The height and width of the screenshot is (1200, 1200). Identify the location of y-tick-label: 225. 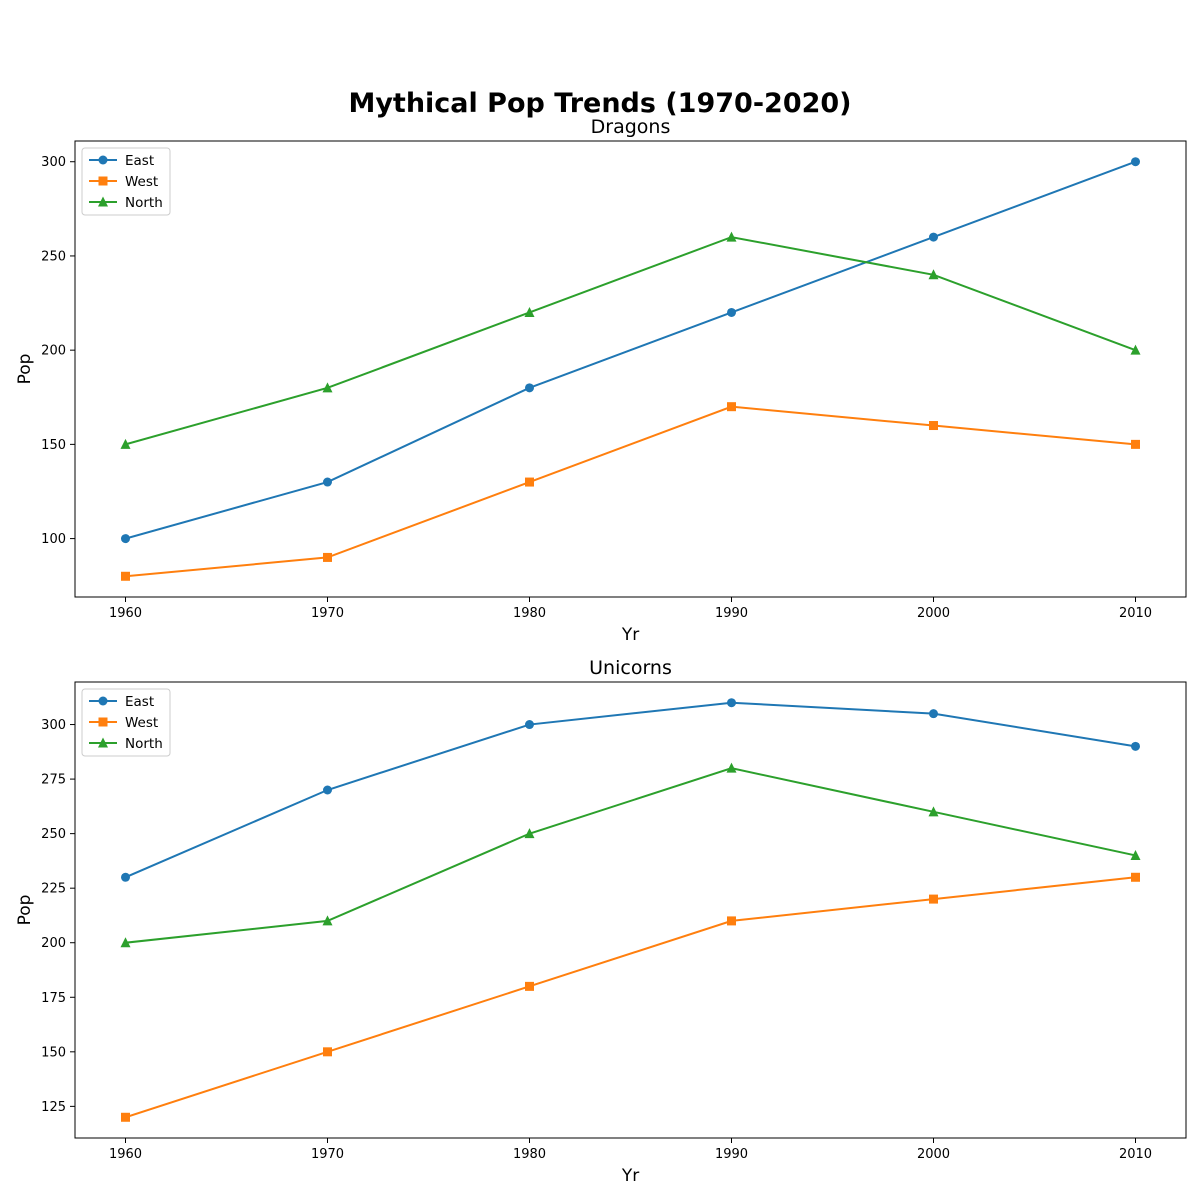
(53, 889).